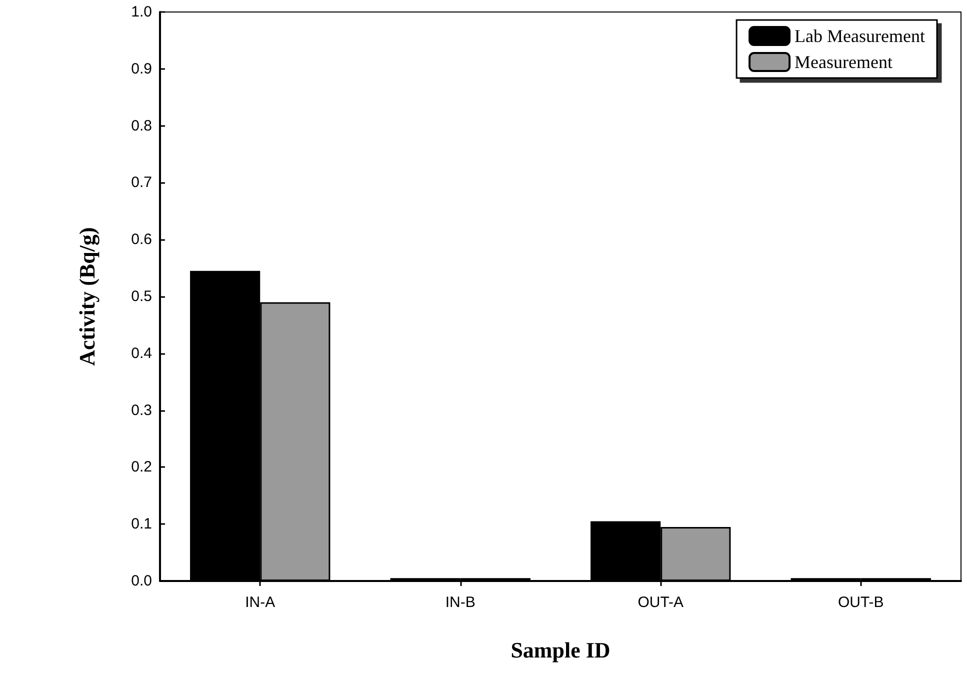 The height and width of the screenshot is (681, 967). Describe the element at coordinates (141, 524) in the screenshot. I see `y-tick-label: 0.1` at that location.